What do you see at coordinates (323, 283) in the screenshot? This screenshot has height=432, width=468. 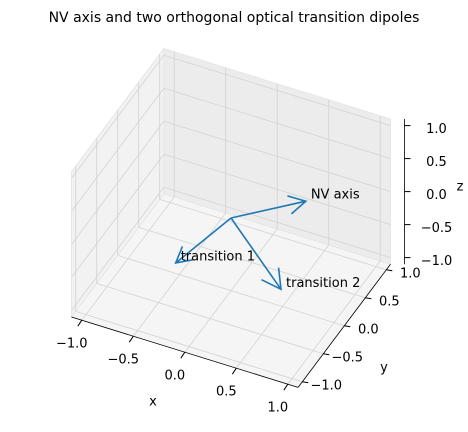 I see `arrow-label: transition 2` at bounding box center [323, 283].